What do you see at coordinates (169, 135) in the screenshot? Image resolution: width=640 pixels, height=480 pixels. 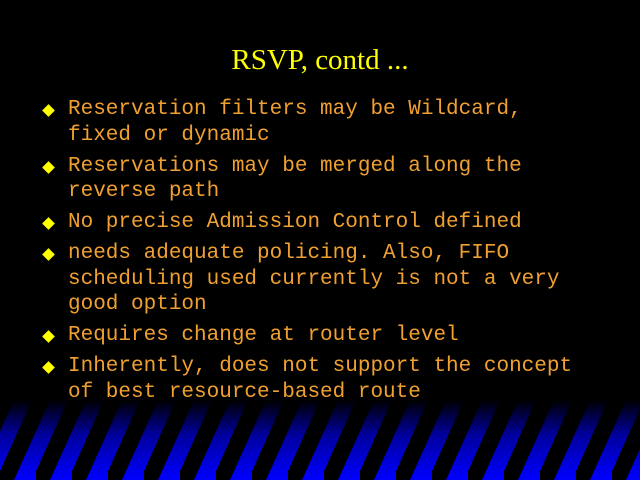 I see `bullet-text: fixed or dynamic` at bounding box center [169, 135].